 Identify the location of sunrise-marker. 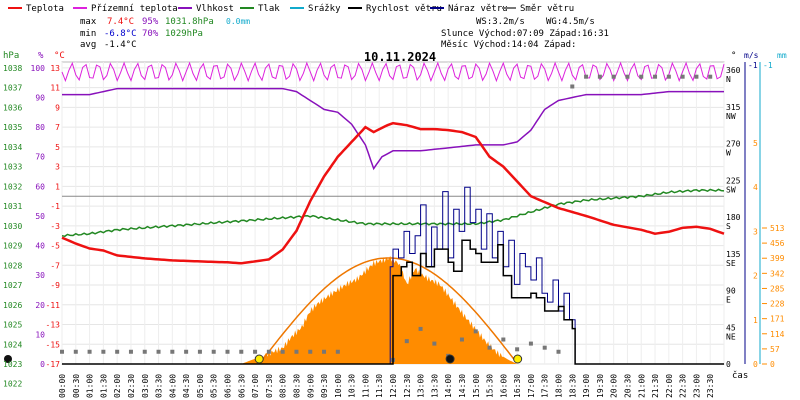
(259, 359).